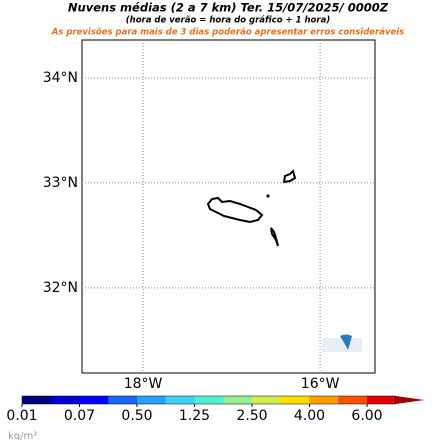 This screenshot has height=444, width=440. I want to click on x-tick-label: 16°W, so click(320, 384).